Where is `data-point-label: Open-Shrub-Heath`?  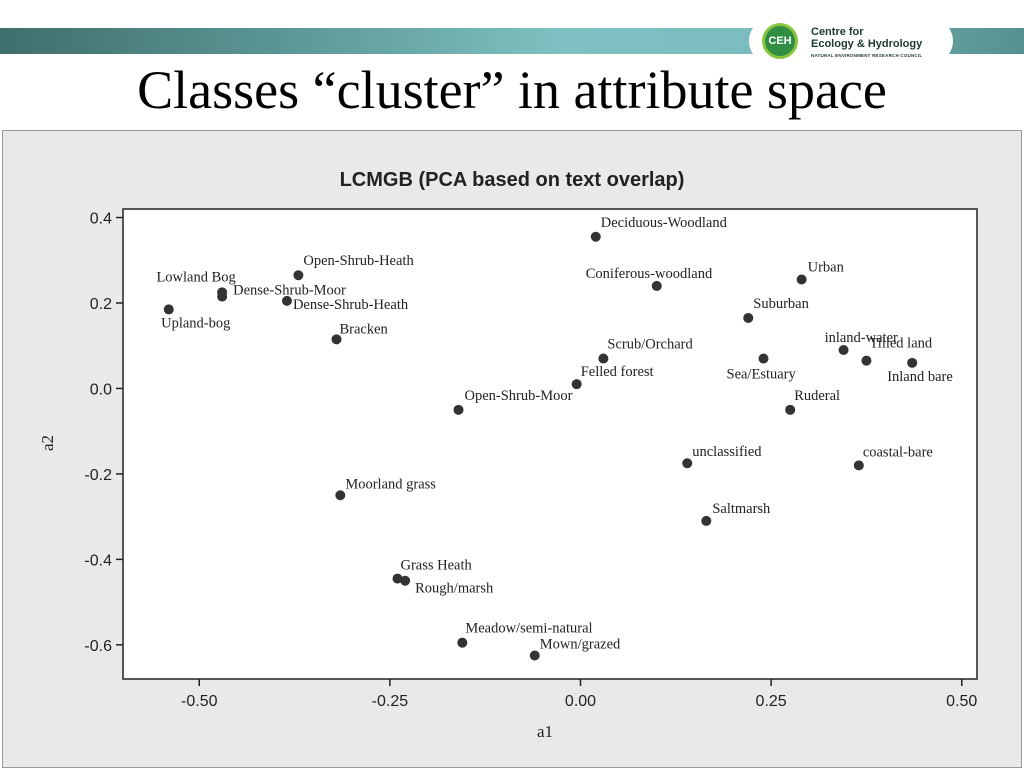
data-point-label: Open-Shrub-Heath is located at coordinates (358, 261).